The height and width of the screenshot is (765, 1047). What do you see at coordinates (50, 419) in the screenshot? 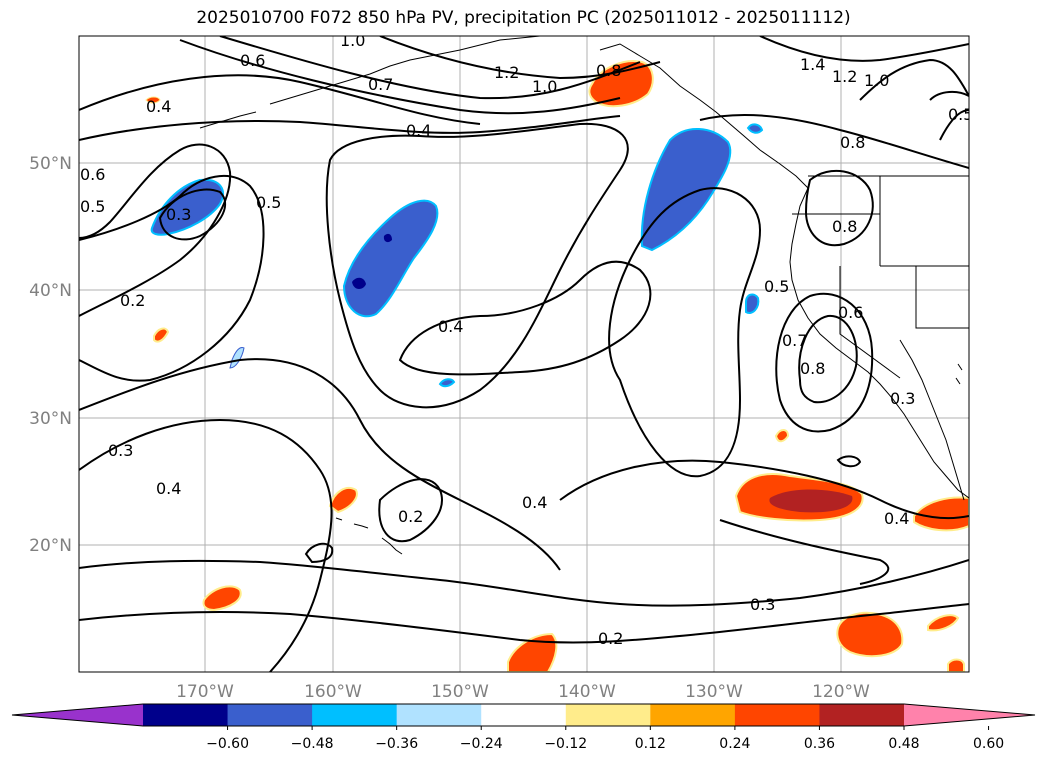
I see `lat-label: 30°N` at bounding box center [50, 419].